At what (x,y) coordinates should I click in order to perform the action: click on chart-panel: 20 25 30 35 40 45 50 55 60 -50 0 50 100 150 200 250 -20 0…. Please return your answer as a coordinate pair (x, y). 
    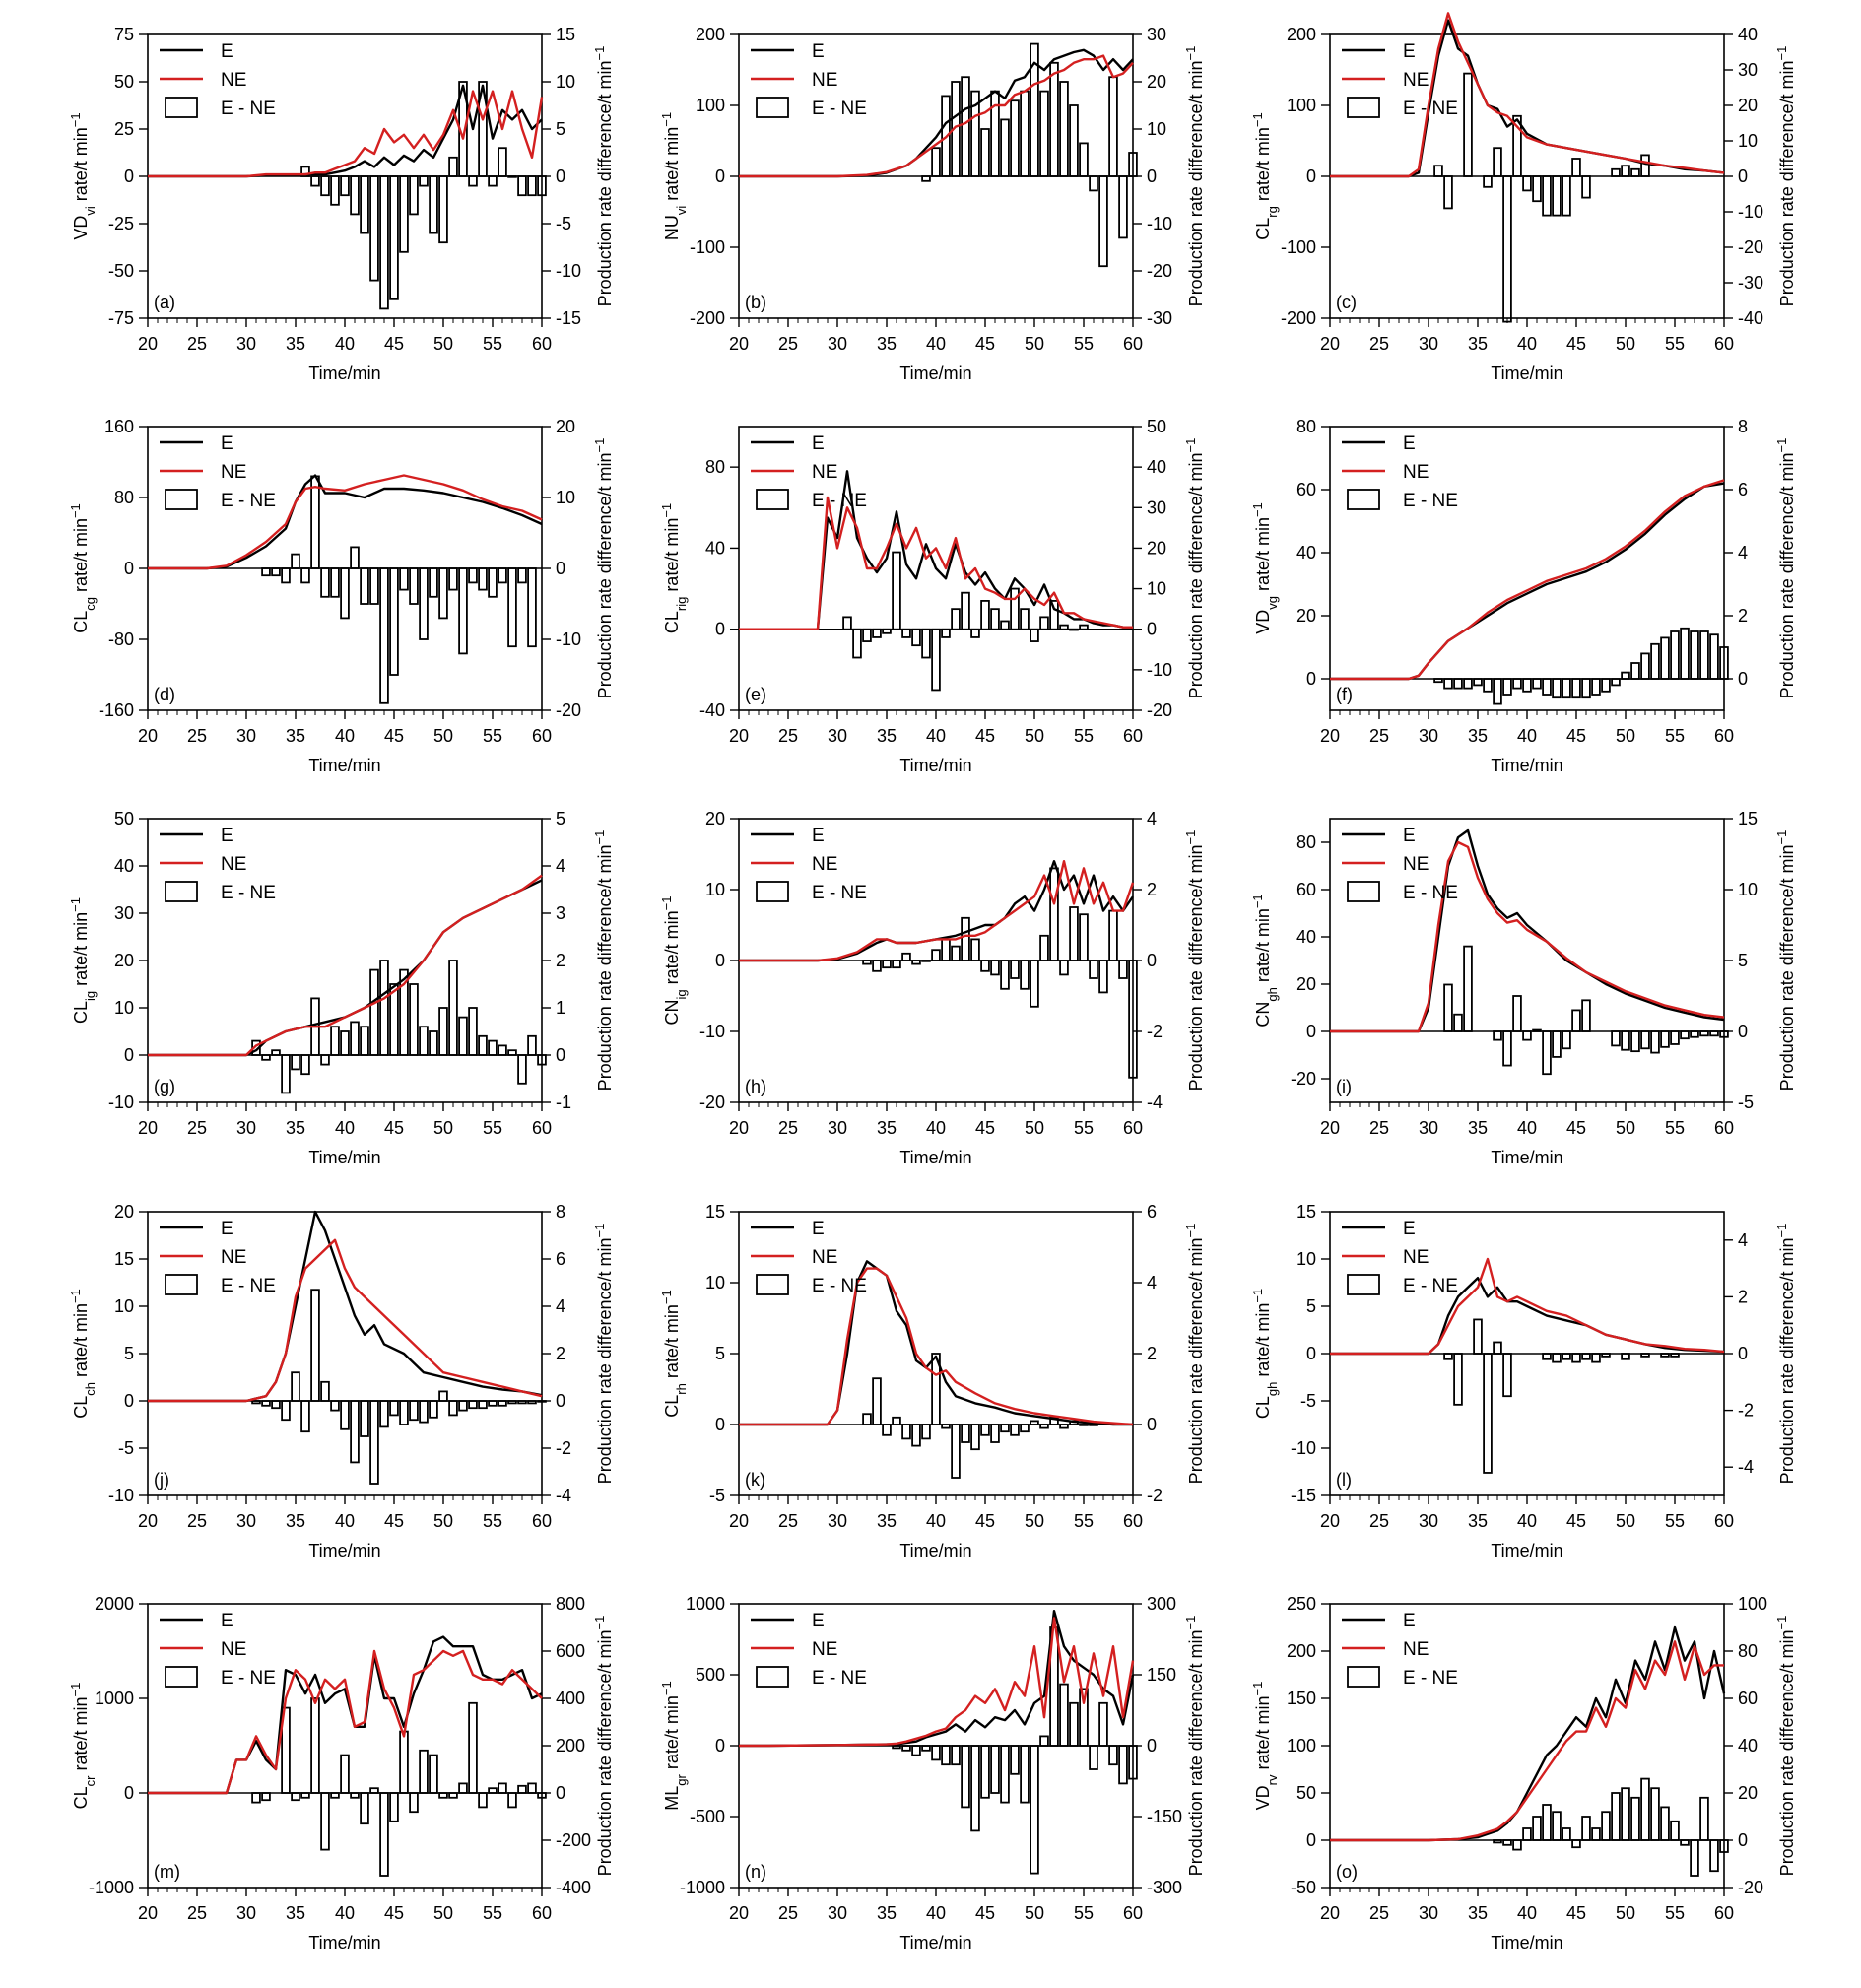
    Looking at the image, I should click on (1524, 1774).